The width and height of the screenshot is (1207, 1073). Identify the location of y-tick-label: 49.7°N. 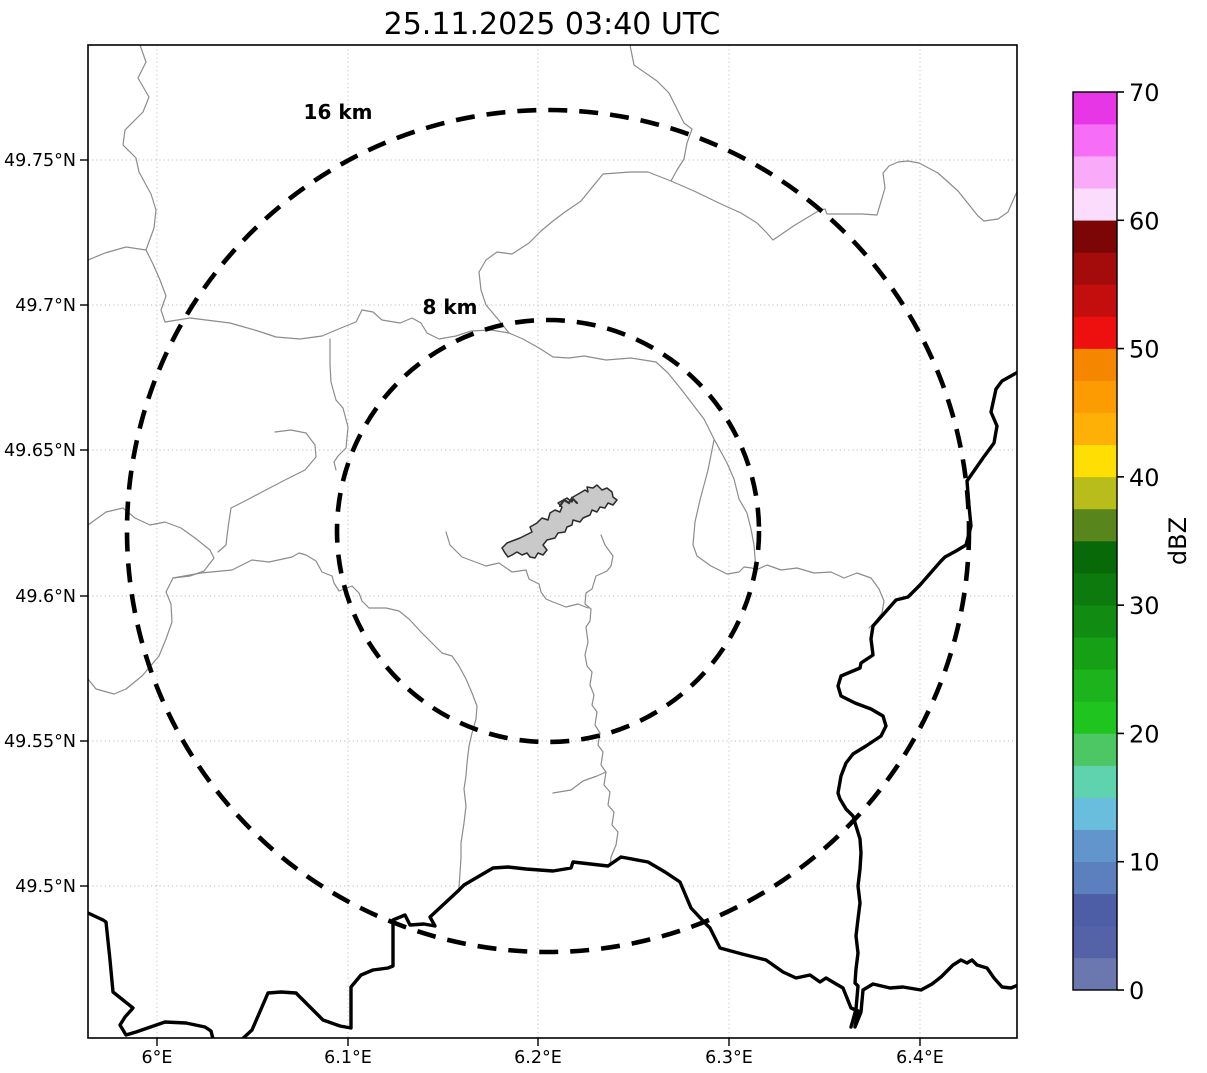
(45, 306).